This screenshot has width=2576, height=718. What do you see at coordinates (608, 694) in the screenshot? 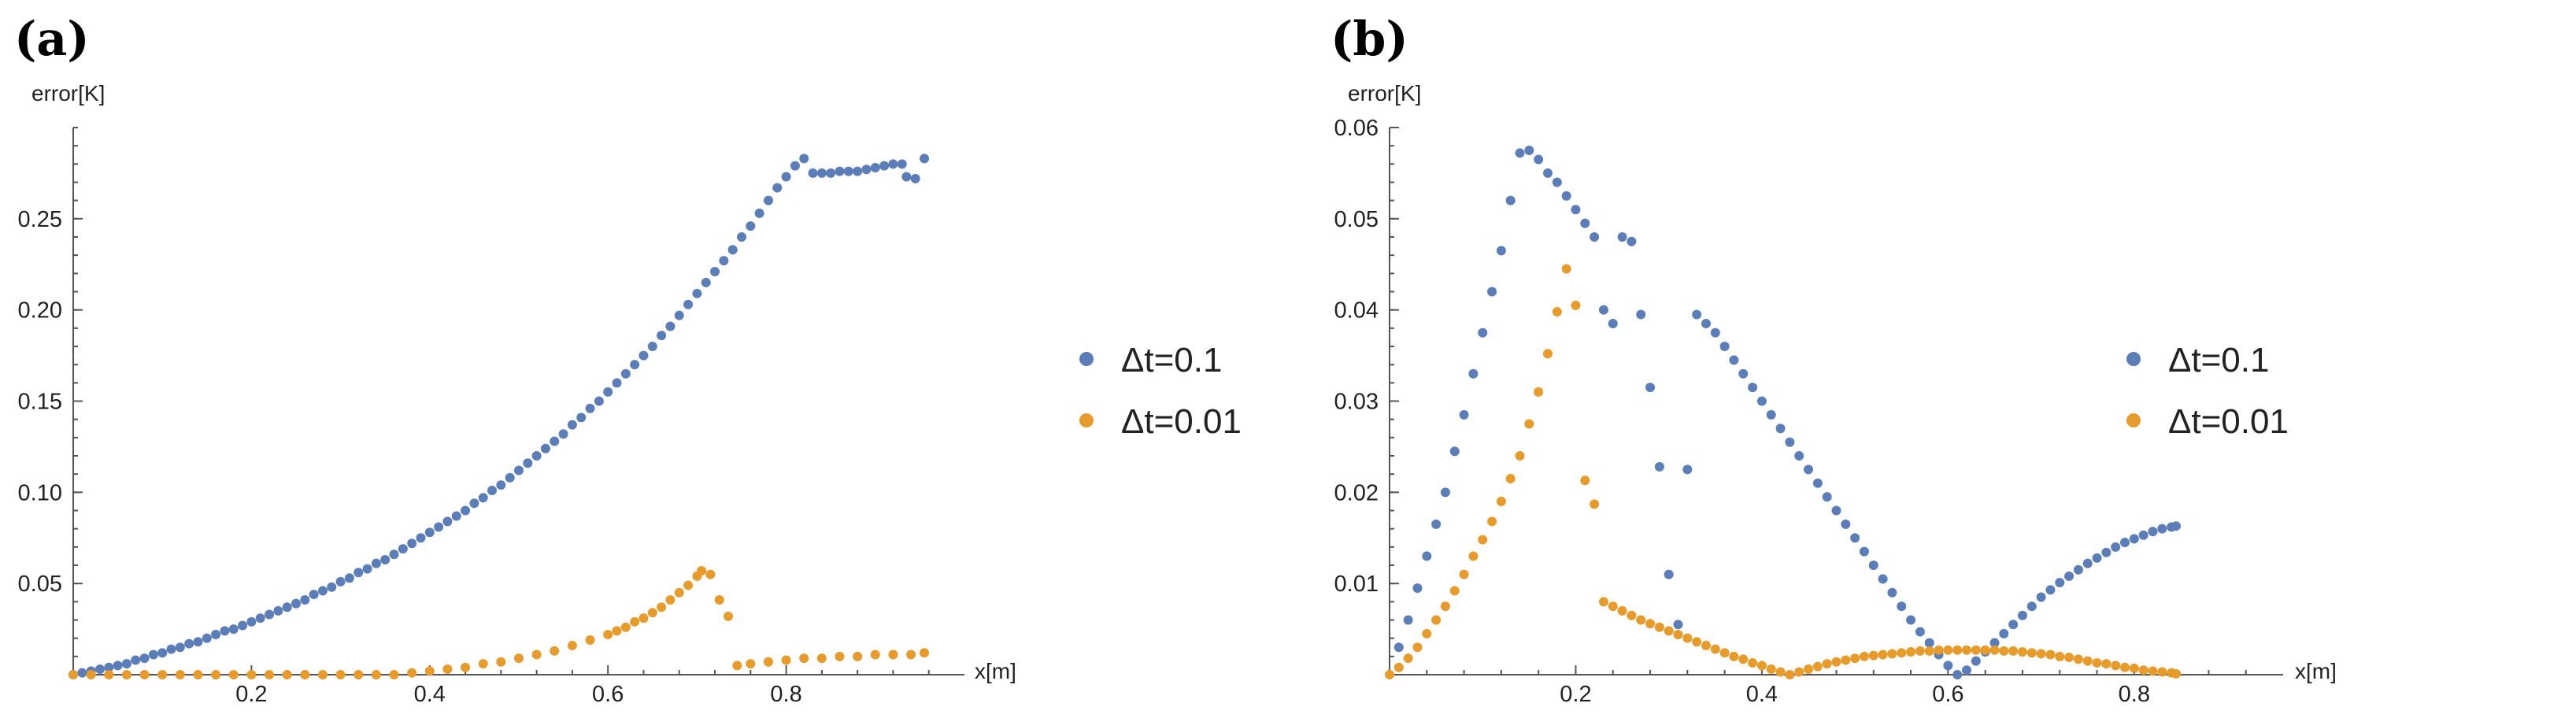
I see `panel-a-x-tick-label: 0.6` at bounding box center [608, 694].